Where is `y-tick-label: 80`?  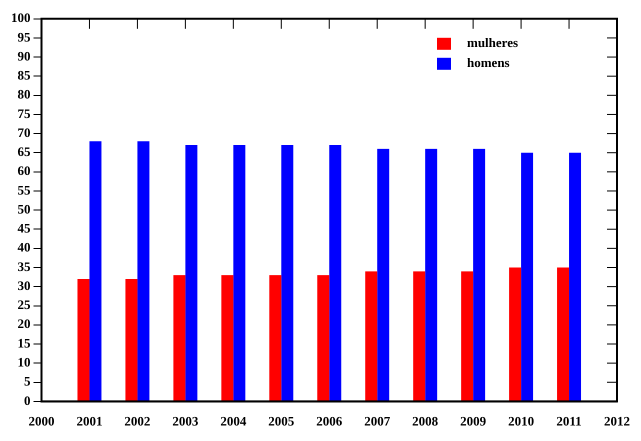 y-tick-label: 80 is located at coordinates (24, 94).